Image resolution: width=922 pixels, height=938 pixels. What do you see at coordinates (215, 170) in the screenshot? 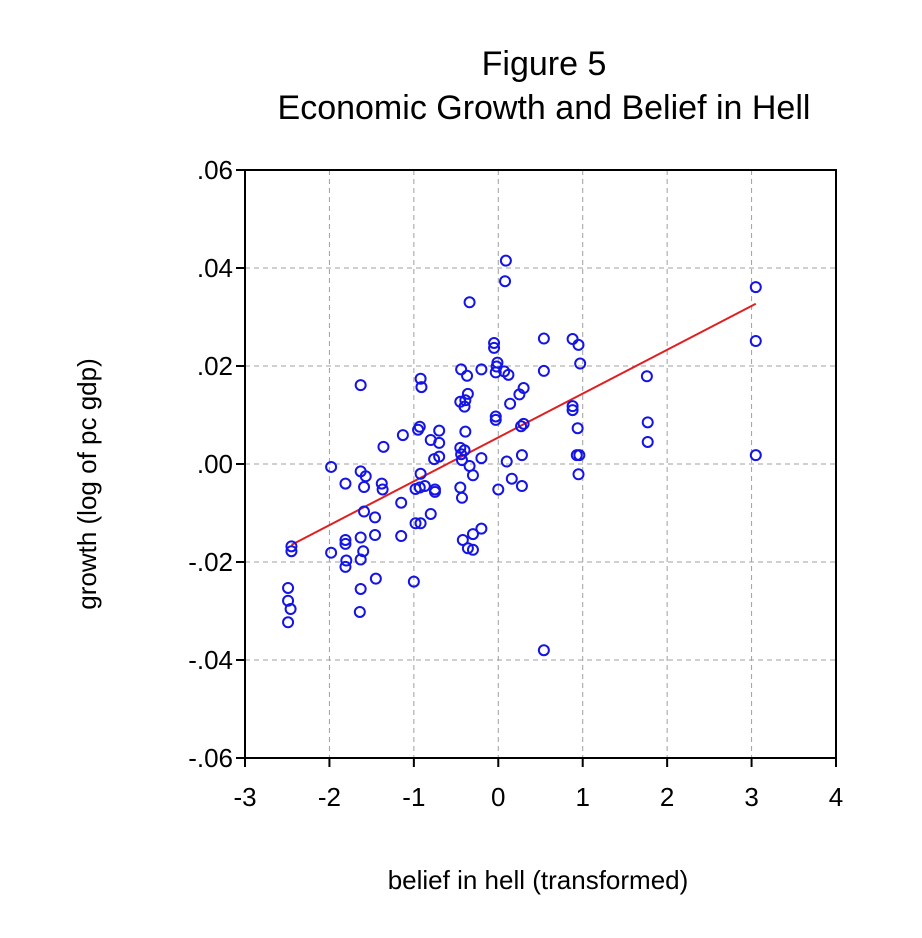
I see `y-tick-label: .06` at bounding box center [215, 170].